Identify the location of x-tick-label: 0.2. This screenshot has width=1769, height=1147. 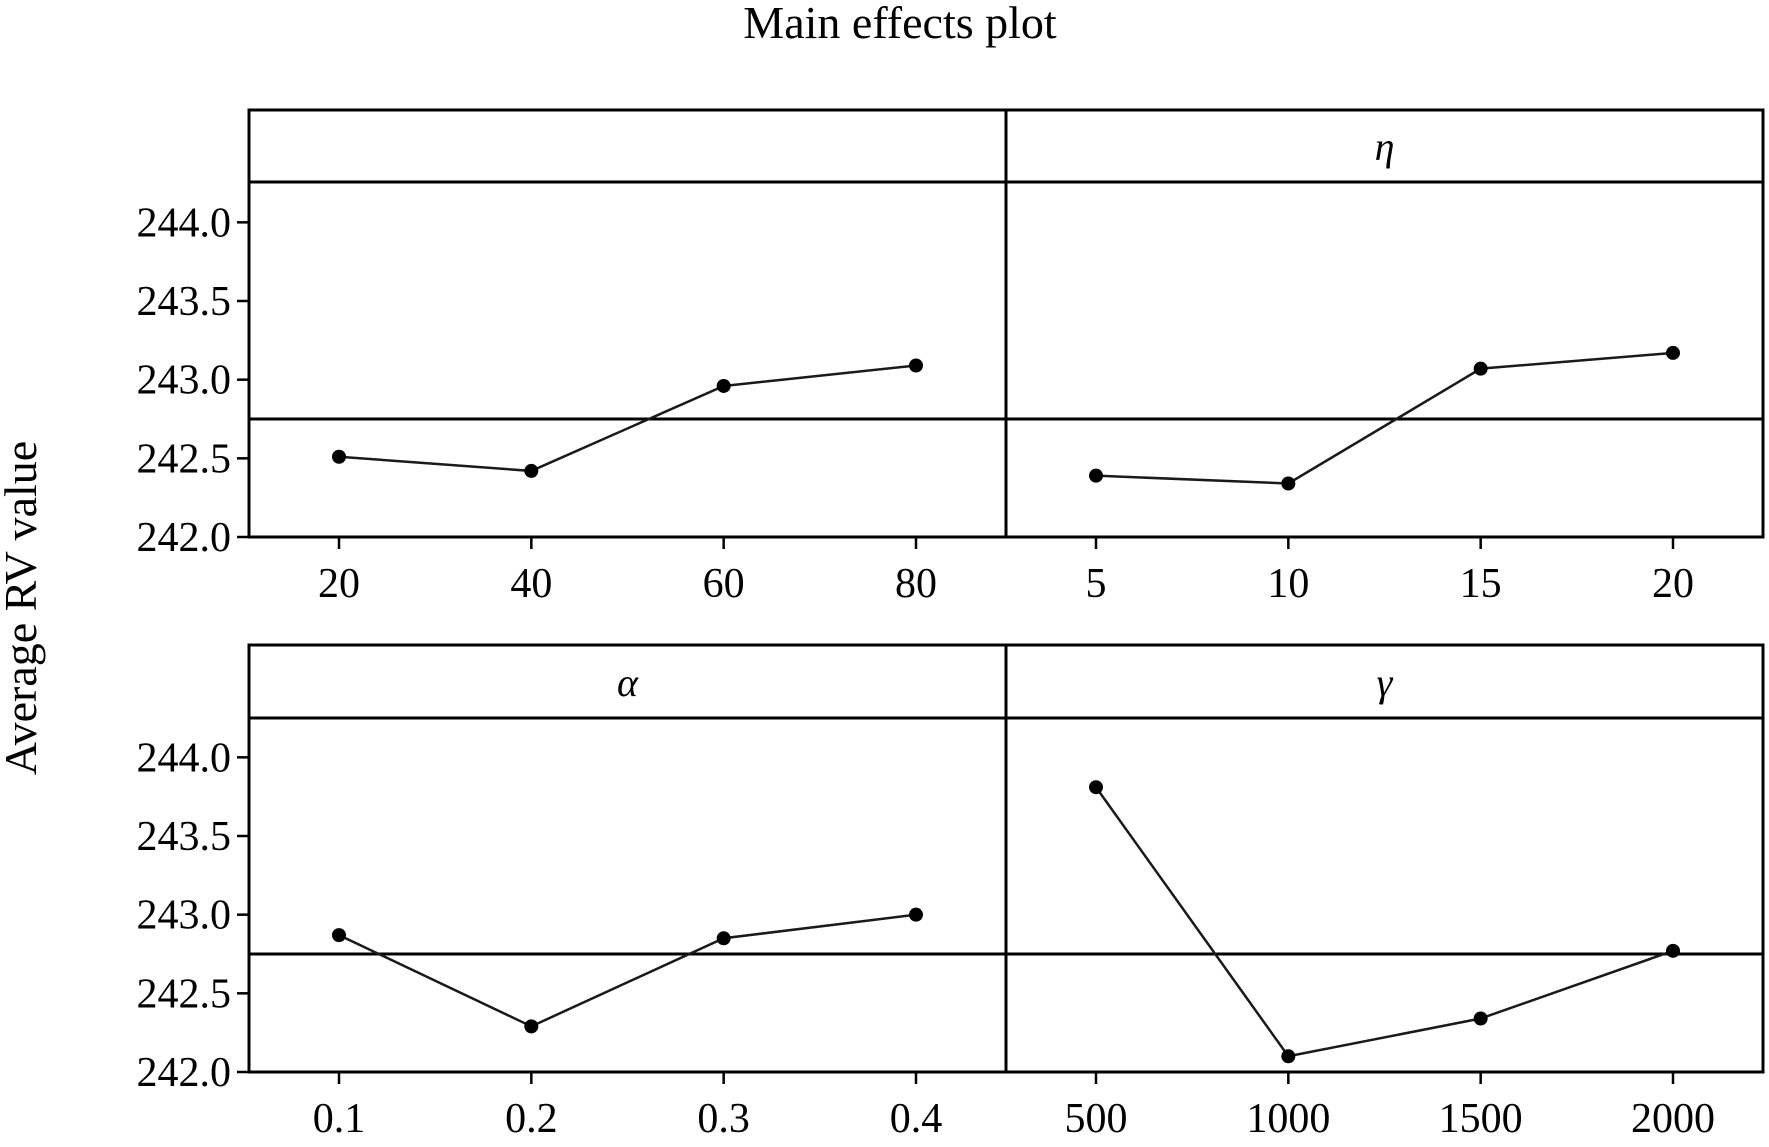
(531, 1119).